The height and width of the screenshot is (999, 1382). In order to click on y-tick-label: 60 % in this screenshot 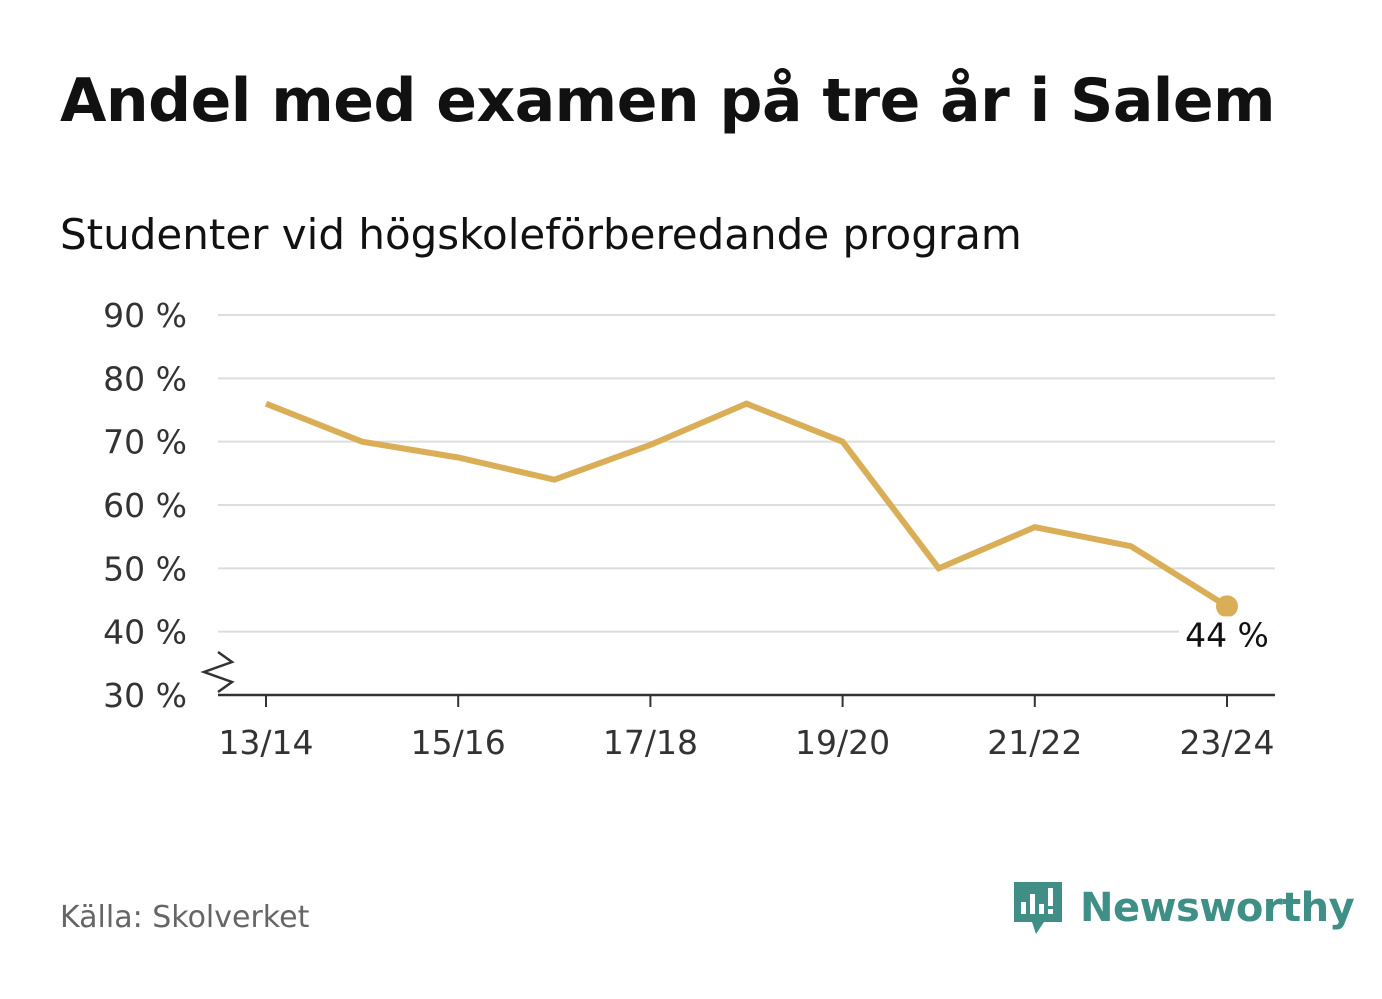, I will do `click(145, 505)`.